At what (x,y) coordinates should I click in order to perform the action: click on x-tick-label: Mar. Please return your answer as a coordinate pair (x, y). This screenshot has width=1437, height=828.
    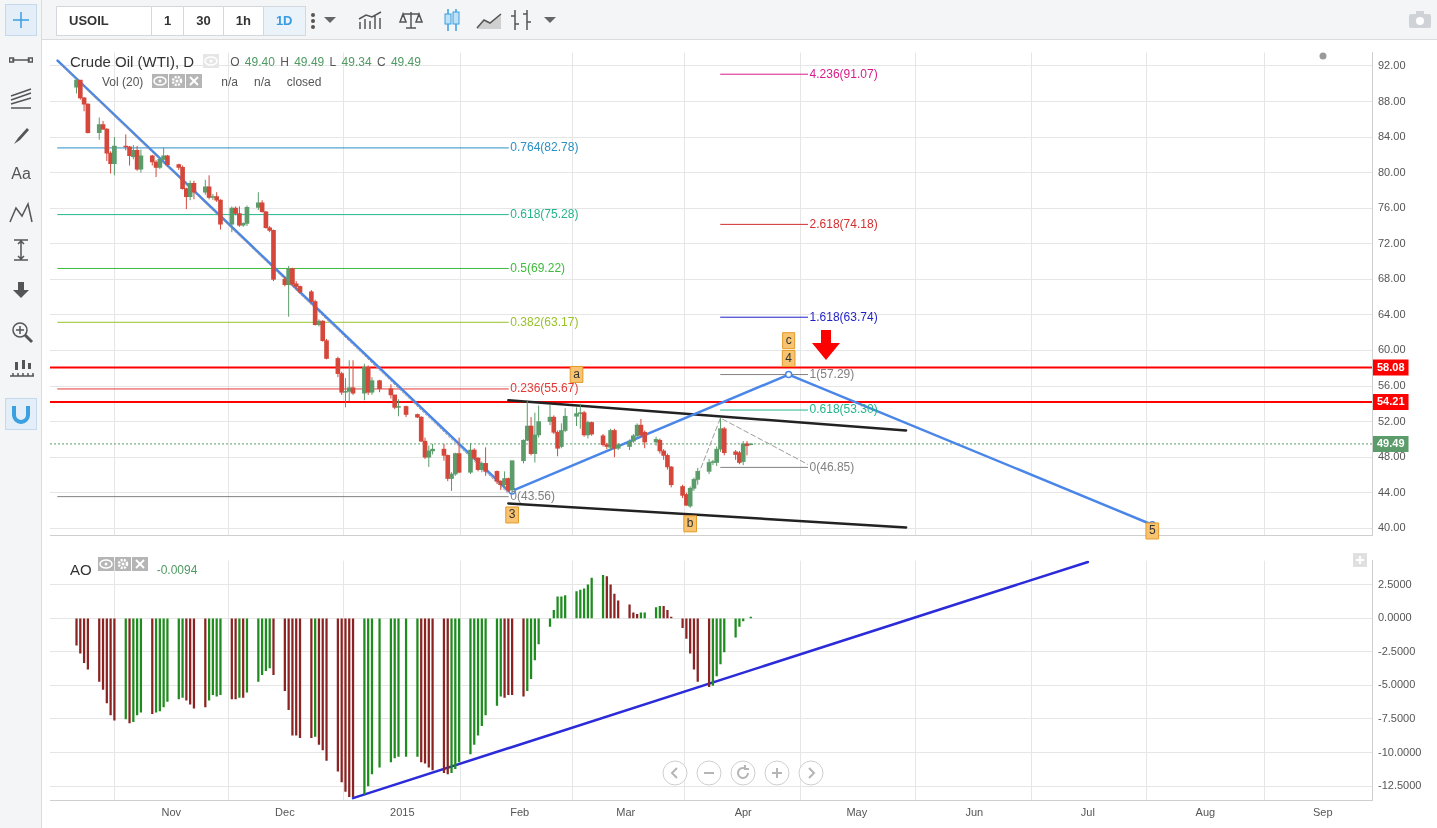
    Looking at the image, I should click on (626, 812).